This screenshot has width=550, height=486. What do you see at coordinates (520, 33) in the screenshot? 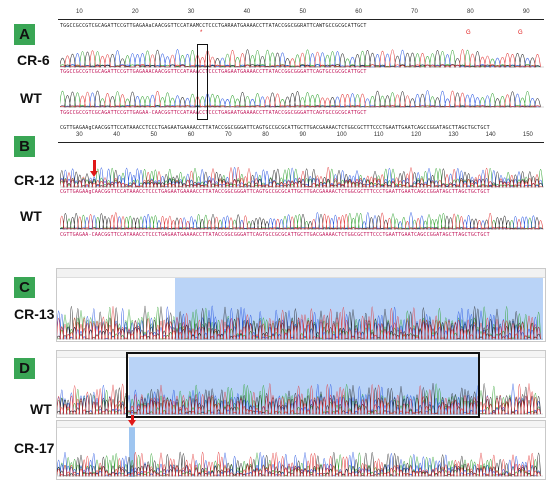
I see `panel-a-mark-g2: G` at bounding box center [520, 33].